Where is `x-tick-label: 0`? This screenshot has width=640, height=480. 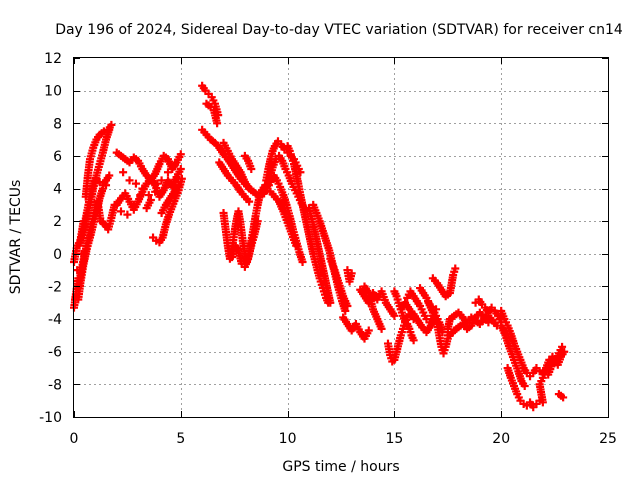
x-tick-label: 0 is located at coordinates (74, 439).